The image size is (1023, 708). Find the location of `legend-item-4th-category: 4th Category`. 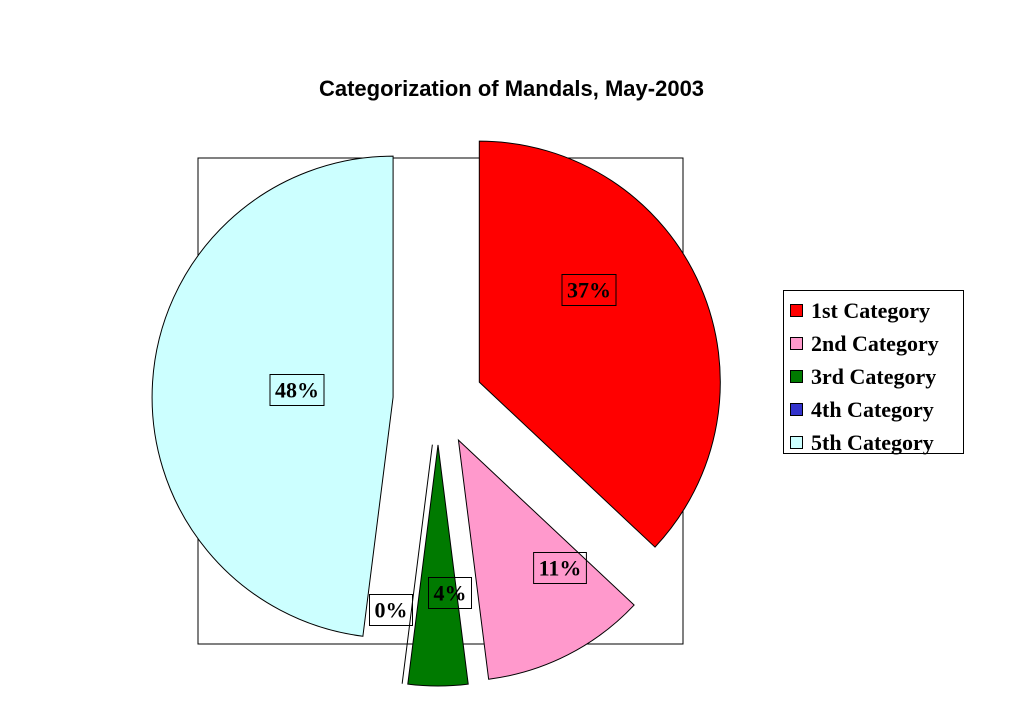

legend-item-4th-category: 4th Category is located at coordinates (873, 409).